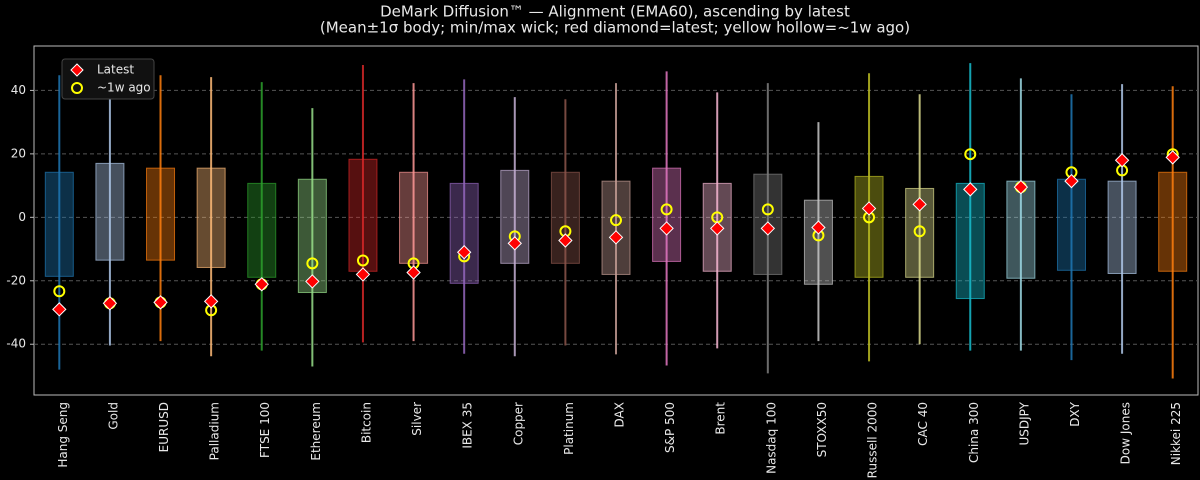 The image size is (1200, 480). What do you see at coordinates (974, 432) in the screenshot?
I see `x-tick-label: China 300` at bounding box center [974, 432].